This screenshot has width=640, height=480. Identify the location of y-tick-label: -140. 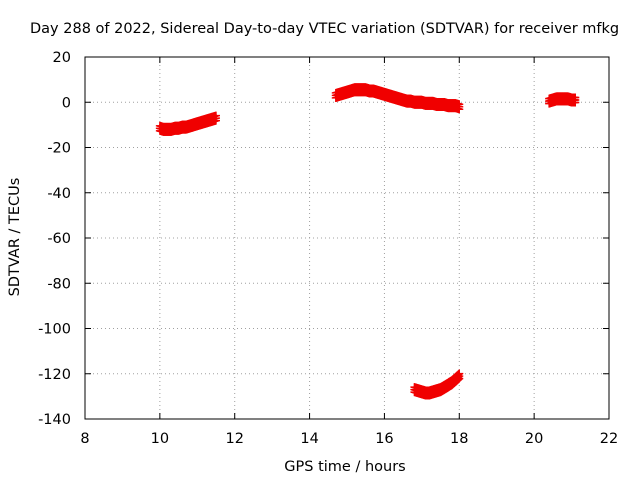
(54, 420).